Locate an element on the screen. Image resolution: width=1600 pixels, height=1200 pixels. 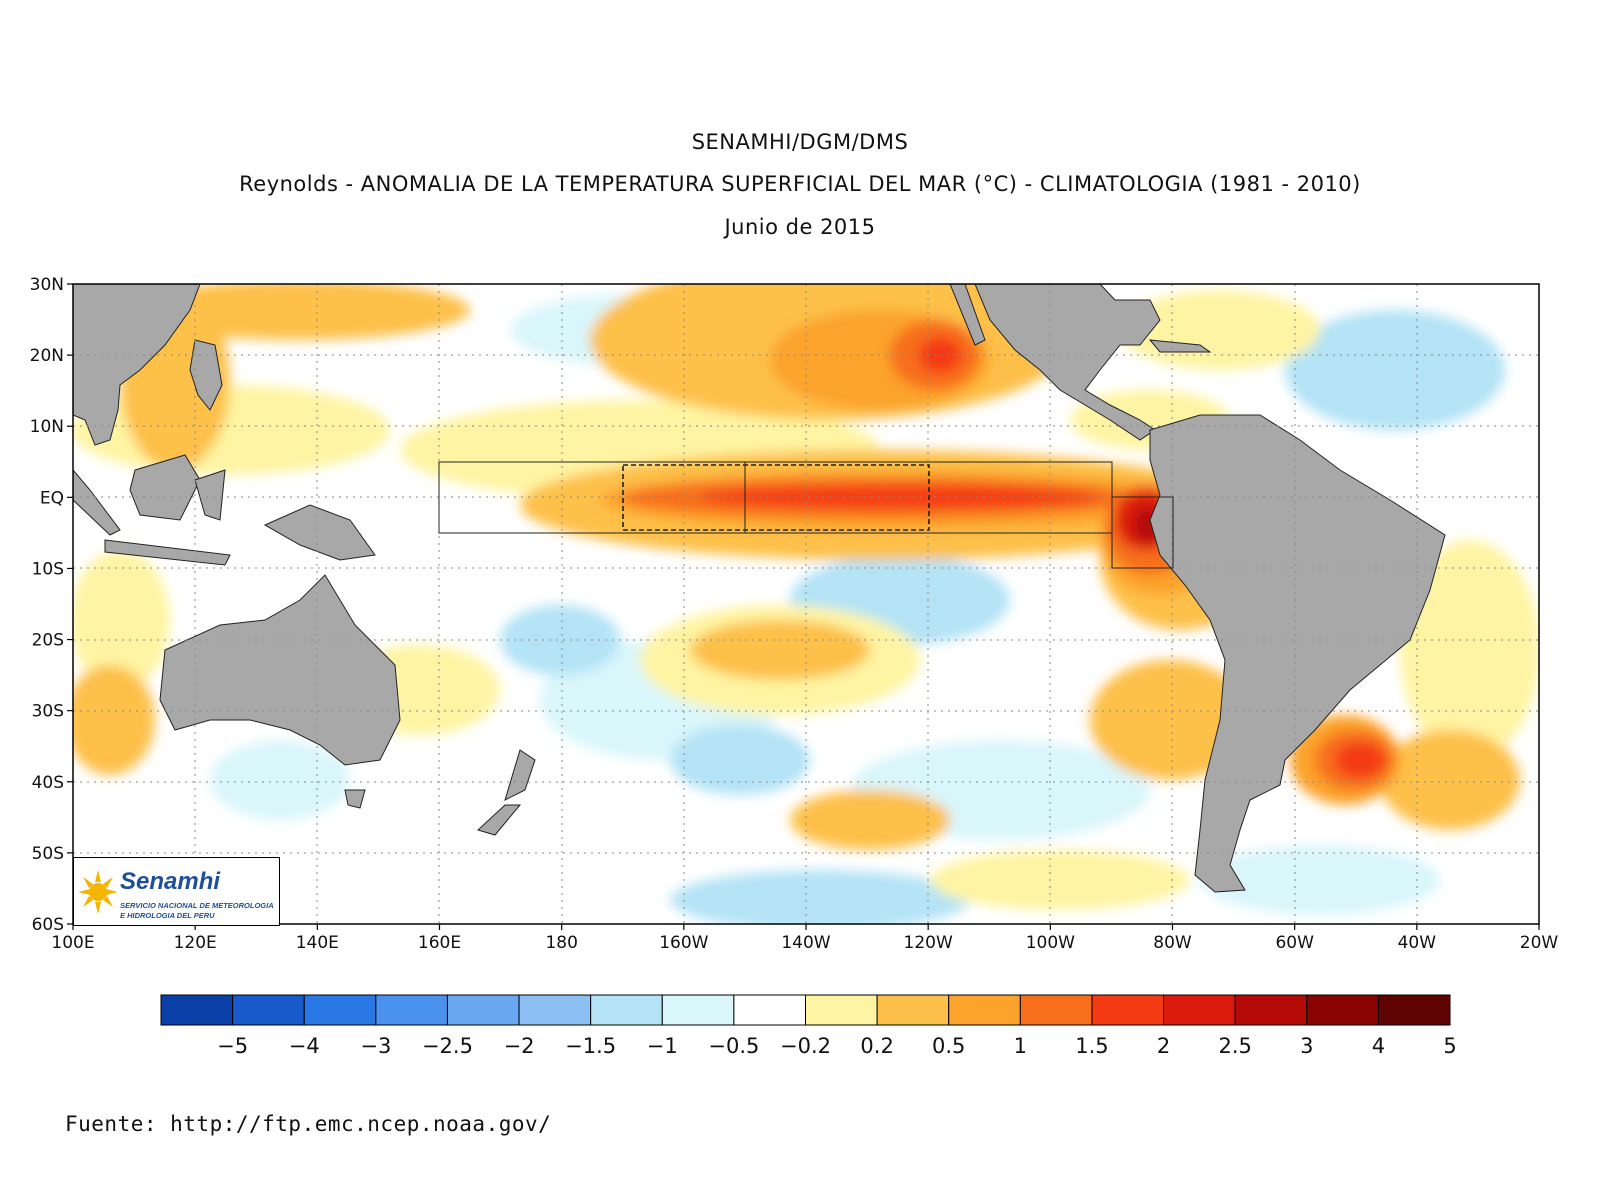
new-guinea-landmass is located at coordinates (319, 532).